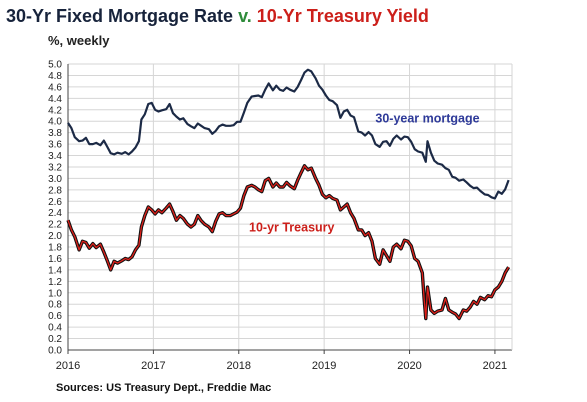 Image resolution: width=587 pixels, height=402 pixels. Describe the element at coordinates (245, 16) in the screenshot. I see `title-versus: v.` at that location.